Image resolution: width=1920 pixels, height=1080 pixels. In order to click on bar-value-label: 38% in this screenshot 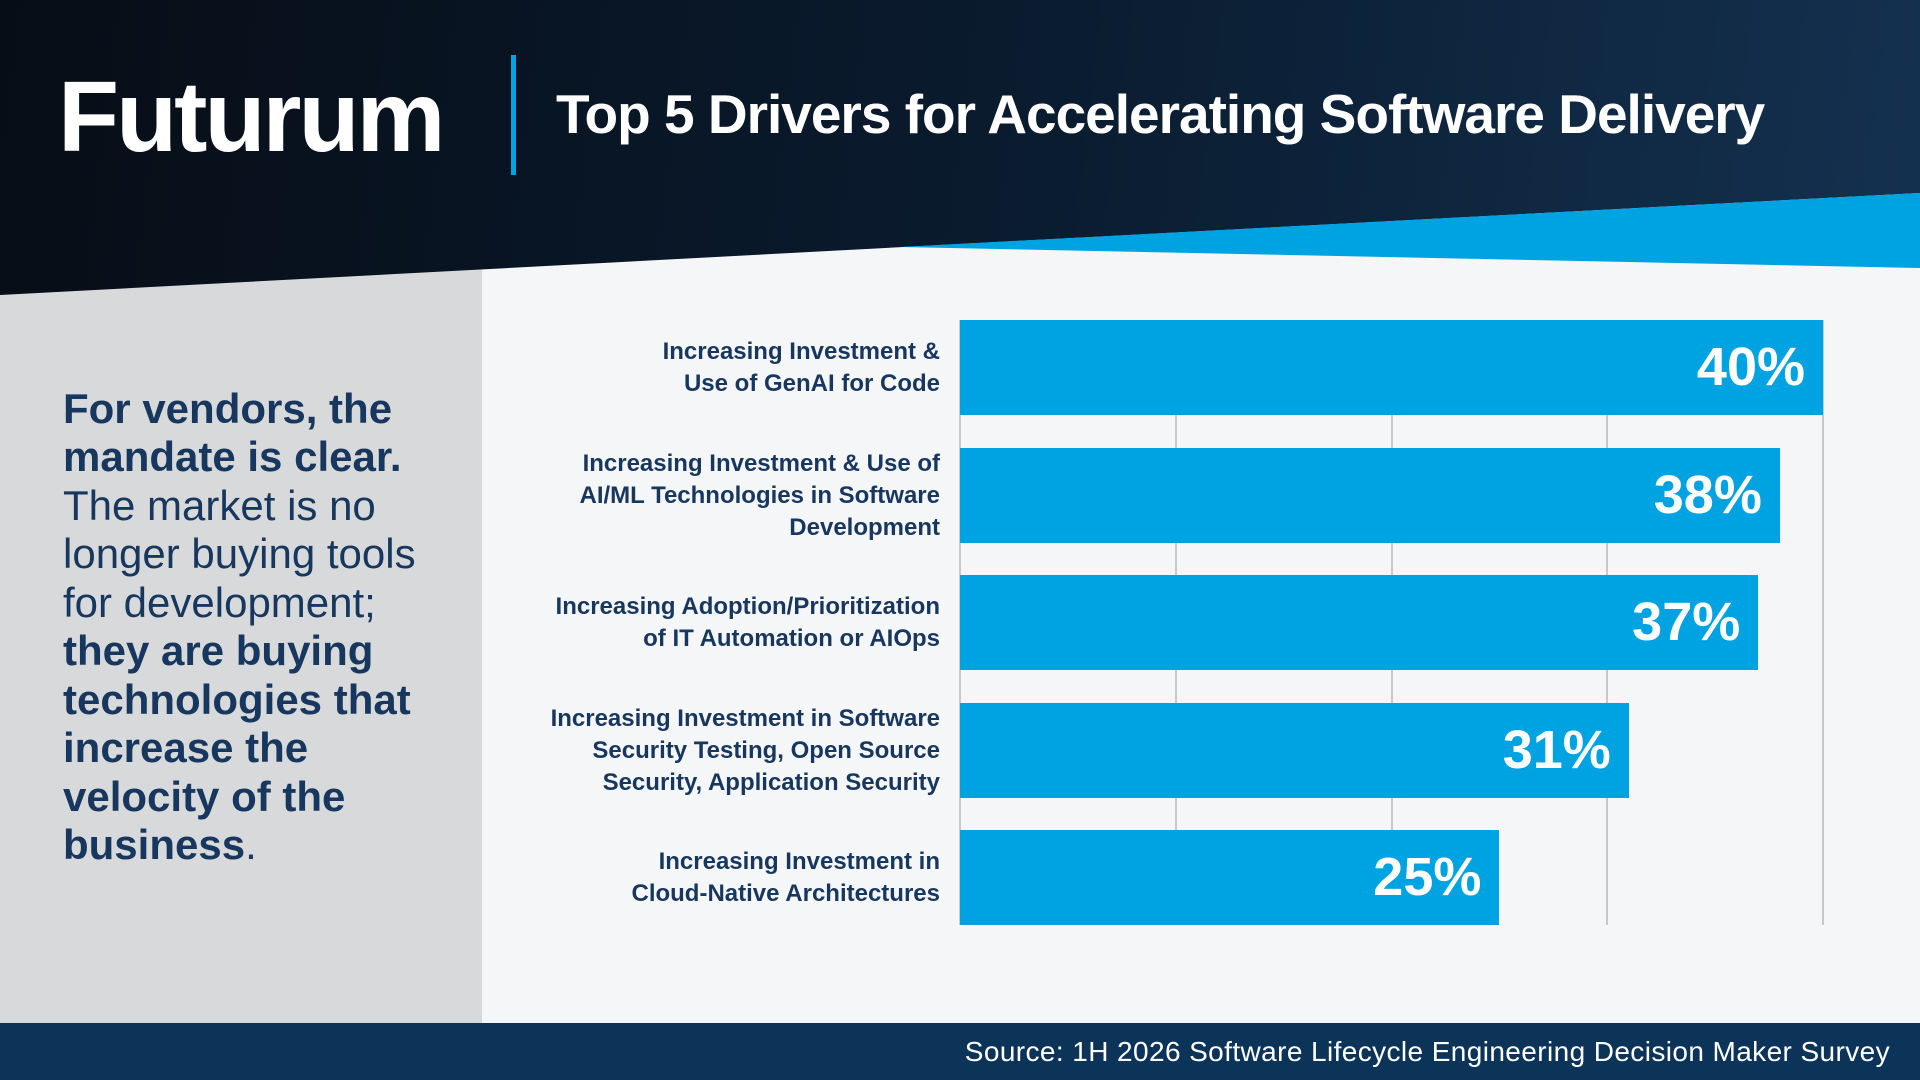, I will do `click(1707, 495)`.